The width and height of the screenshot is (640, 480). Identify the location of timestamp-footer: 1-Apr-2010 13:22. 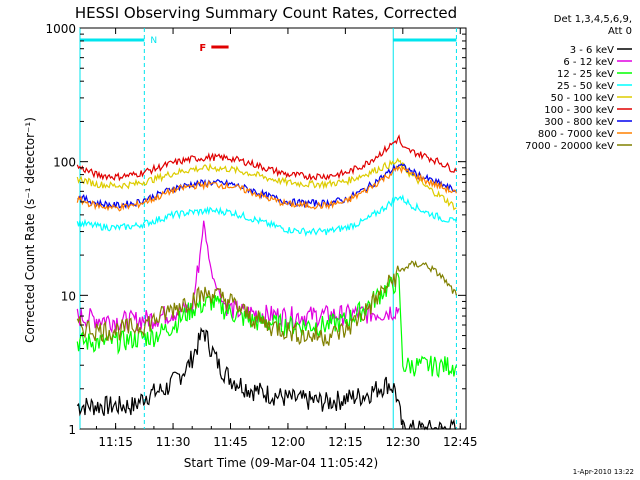
(603, 472).